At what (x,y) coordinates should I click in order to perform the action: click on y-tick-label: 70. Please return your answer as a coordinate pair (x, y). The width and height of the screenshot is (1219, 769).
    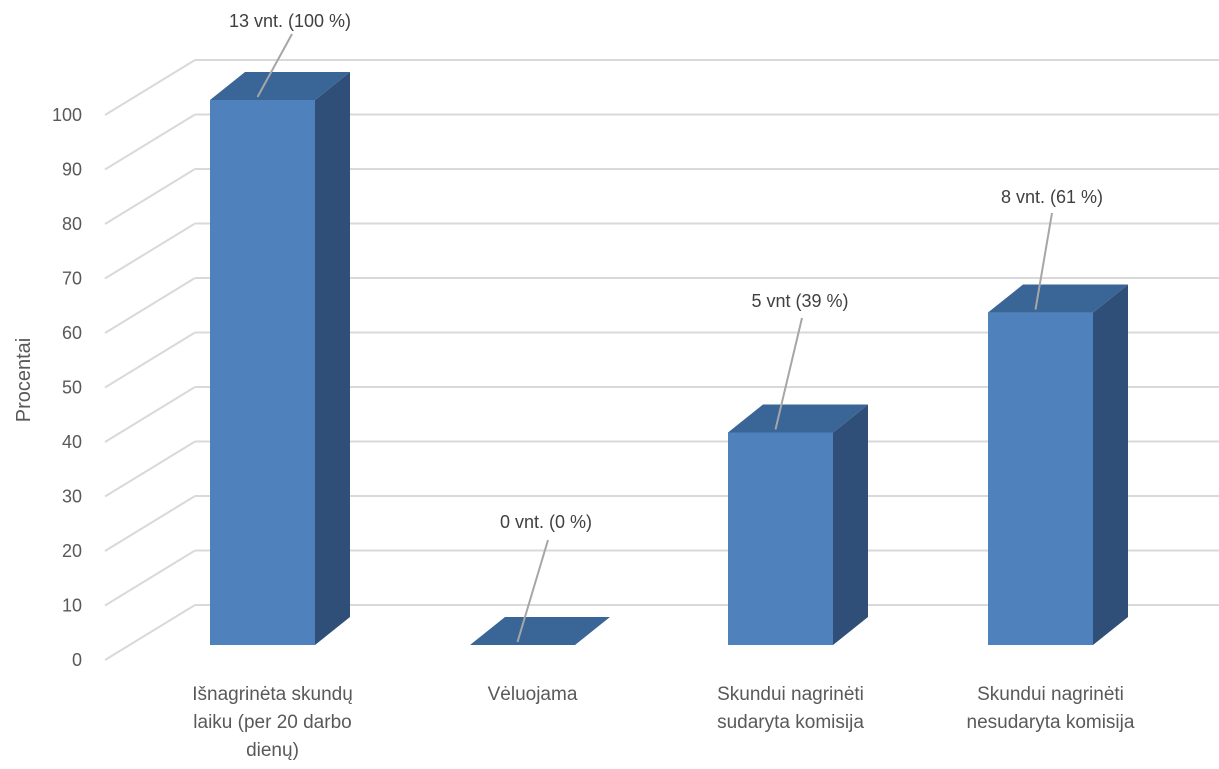
    Looking at the image, I should click on (72, 279).